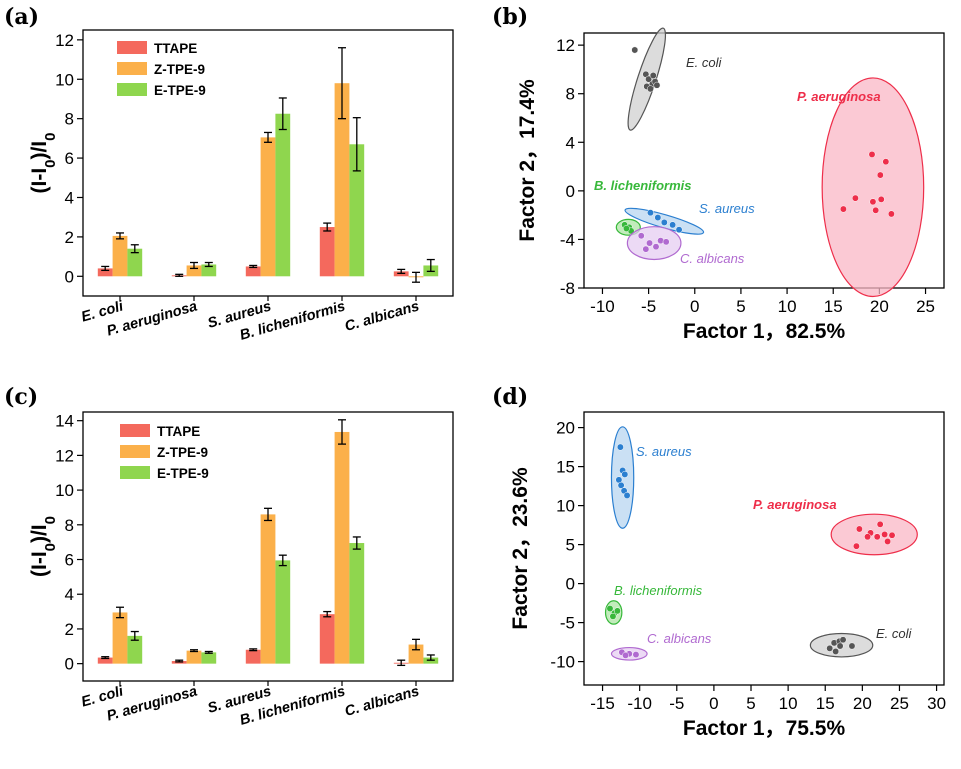 This screenshot has height=769, width=961. What do you see at coordinates (570, 142) in the screenshot?
I see `y-tick-label: 4` at bounding box center [570, 142].